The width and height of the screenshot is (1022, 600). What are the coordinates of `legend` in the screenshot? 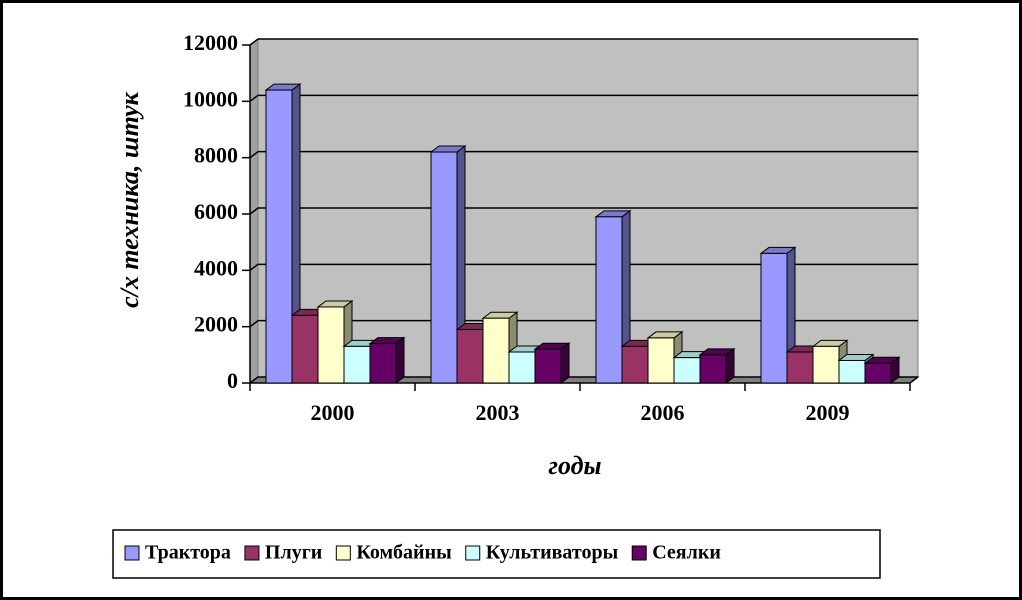 It's located at (496, 554).